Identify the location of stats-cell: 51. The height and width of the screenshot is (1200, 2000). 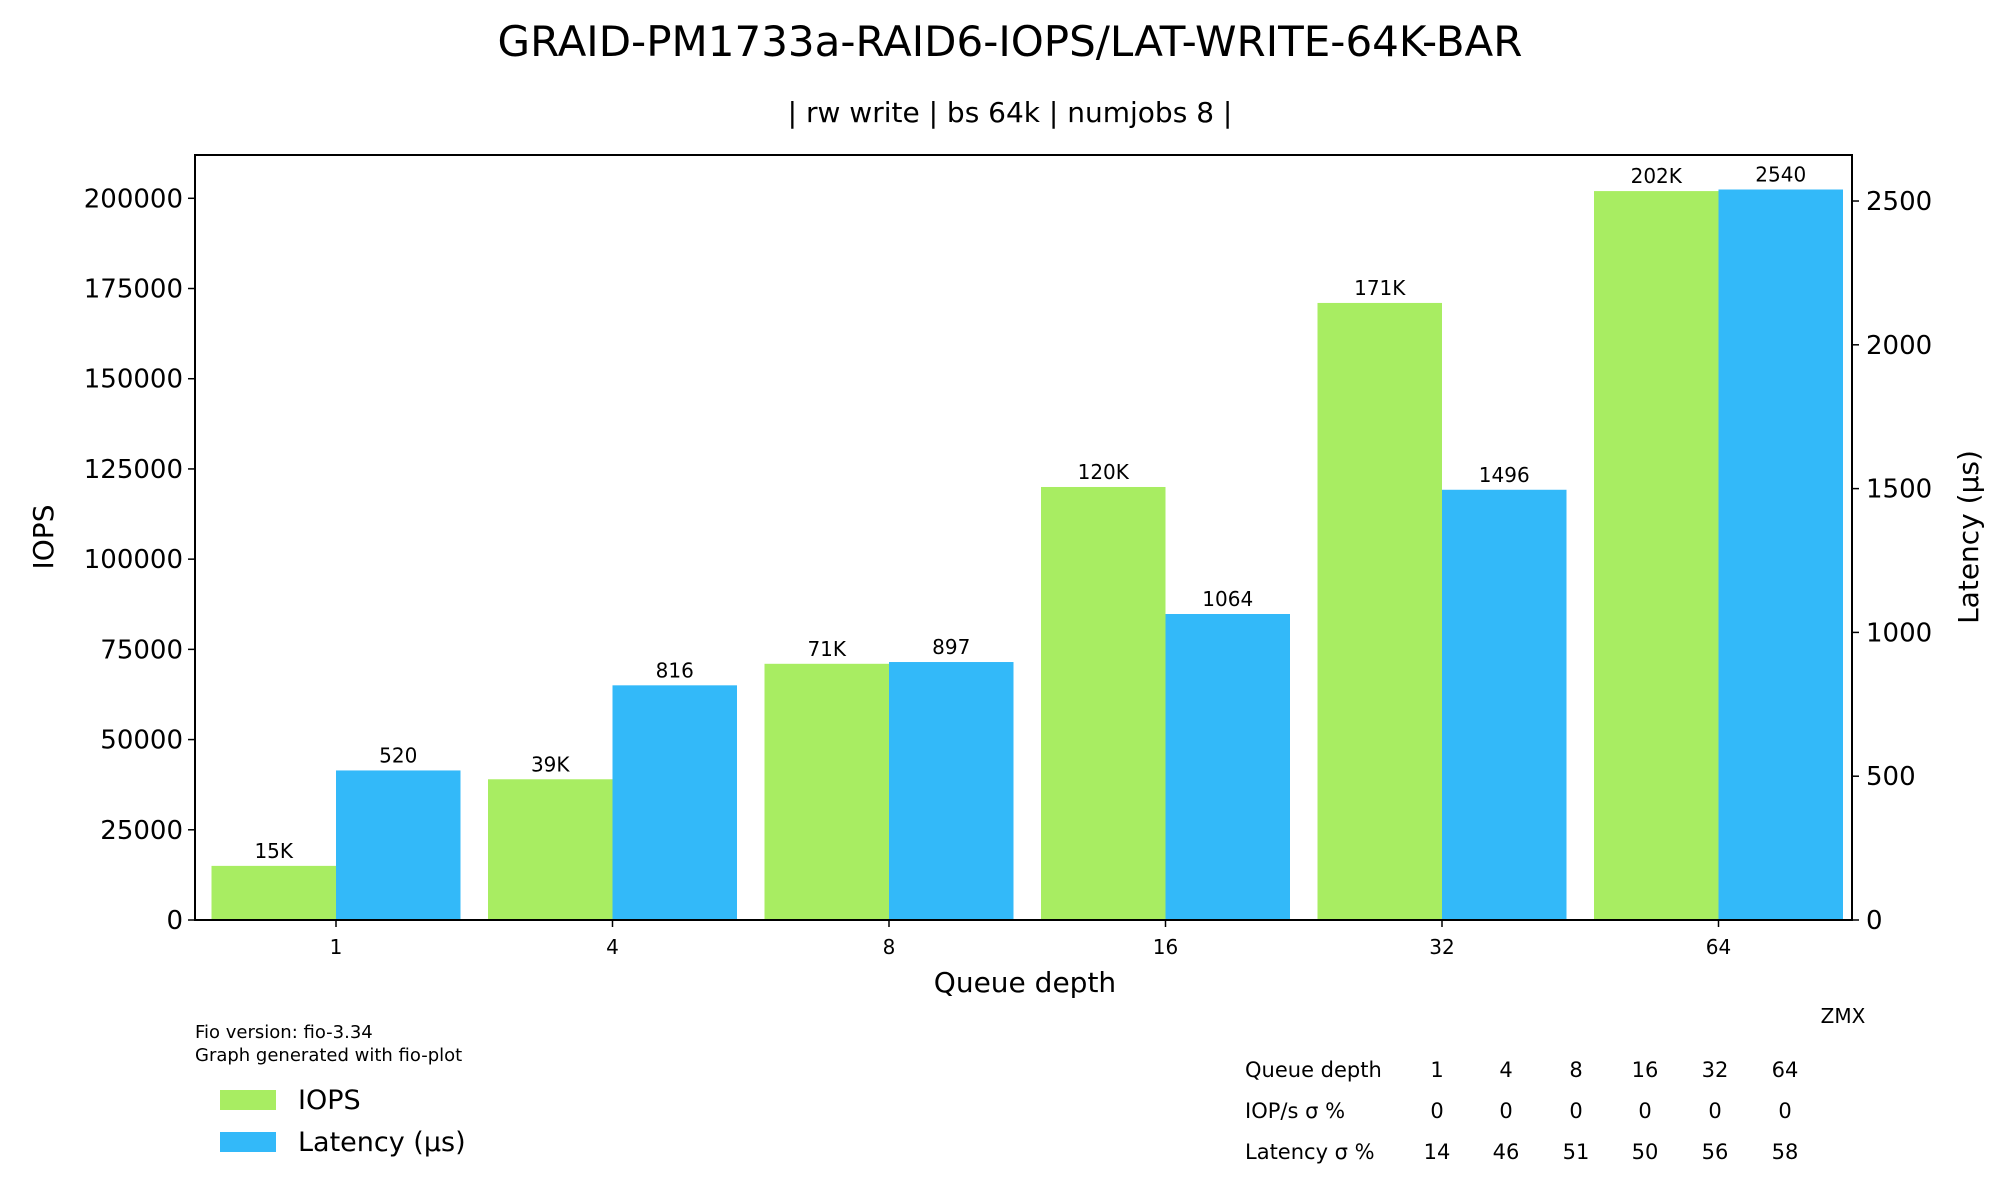
(1576, 1152).